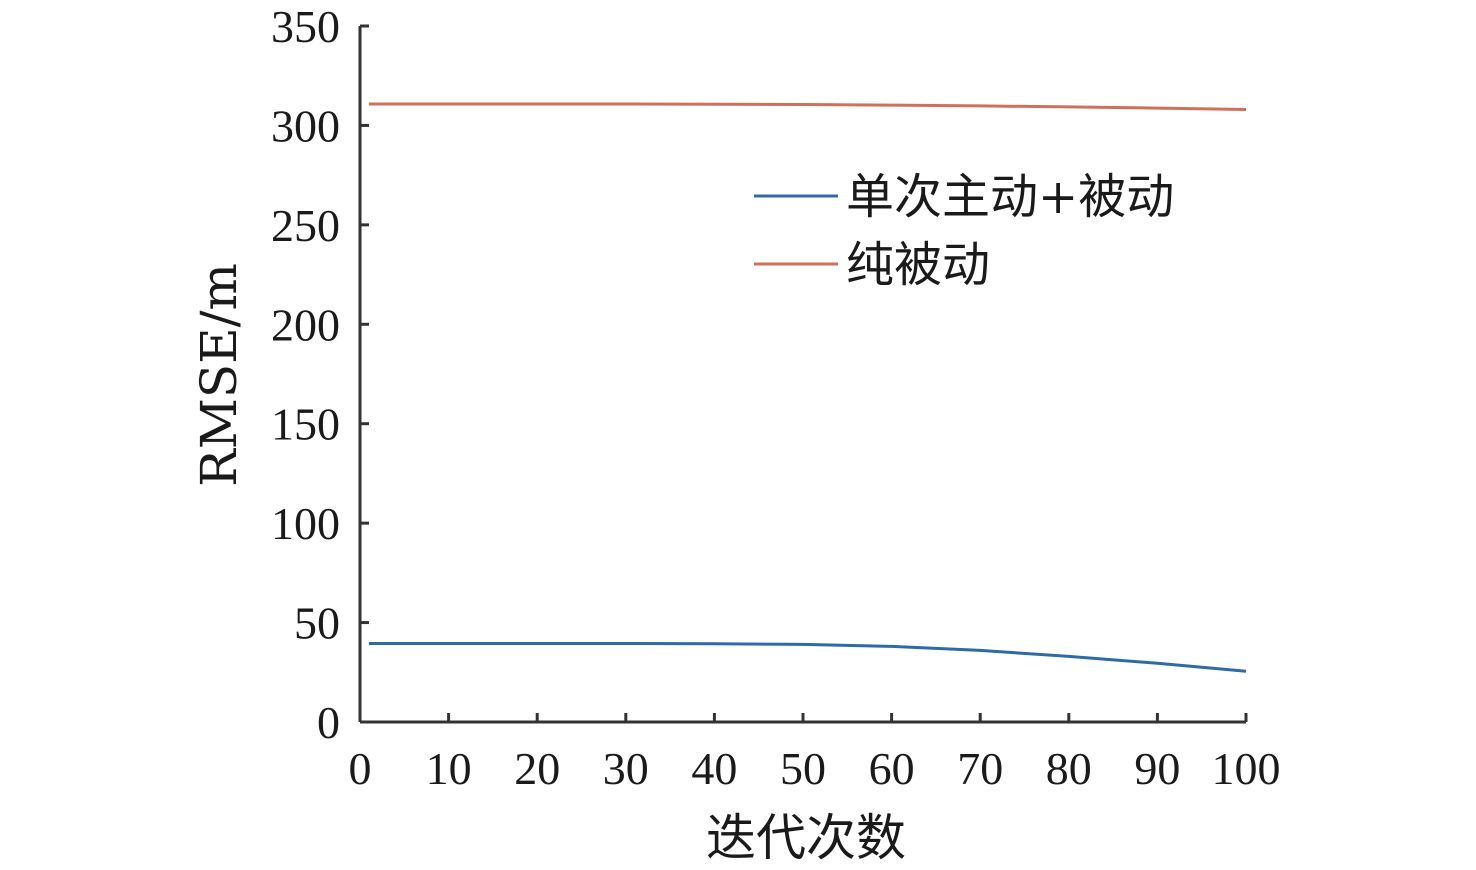 This screenshot has height=870, width=1476. What do you see at coordinates (305, 523) in the screenshot?
I see `y-tick-label: 100` at bounding box center [305, 523].